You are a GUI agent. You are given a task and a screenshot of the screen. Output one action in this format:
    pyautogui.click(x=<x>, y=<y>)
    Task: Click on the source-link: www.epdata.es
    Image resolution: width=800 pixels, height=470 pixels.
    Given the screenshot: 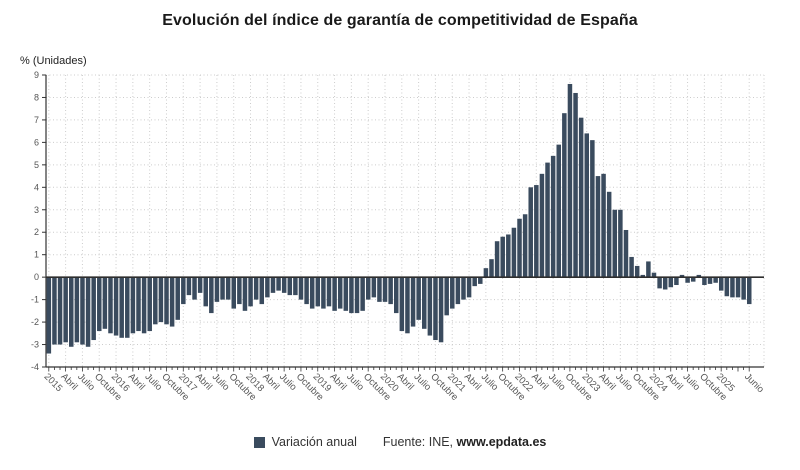 What is the action you would take?
    pyautogui.click(x=501, y=442)
    